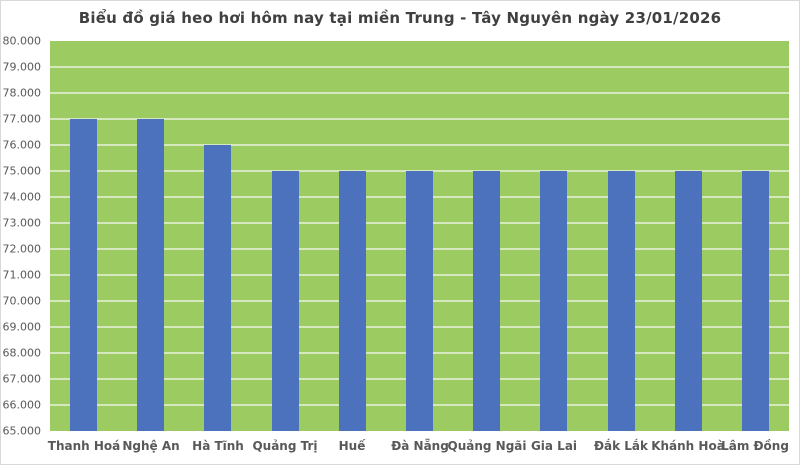  What do you see at coordinates (22, 405) in the screenshot?
I see `y-tick-label: 66.000` at bounding box center [22, 405].